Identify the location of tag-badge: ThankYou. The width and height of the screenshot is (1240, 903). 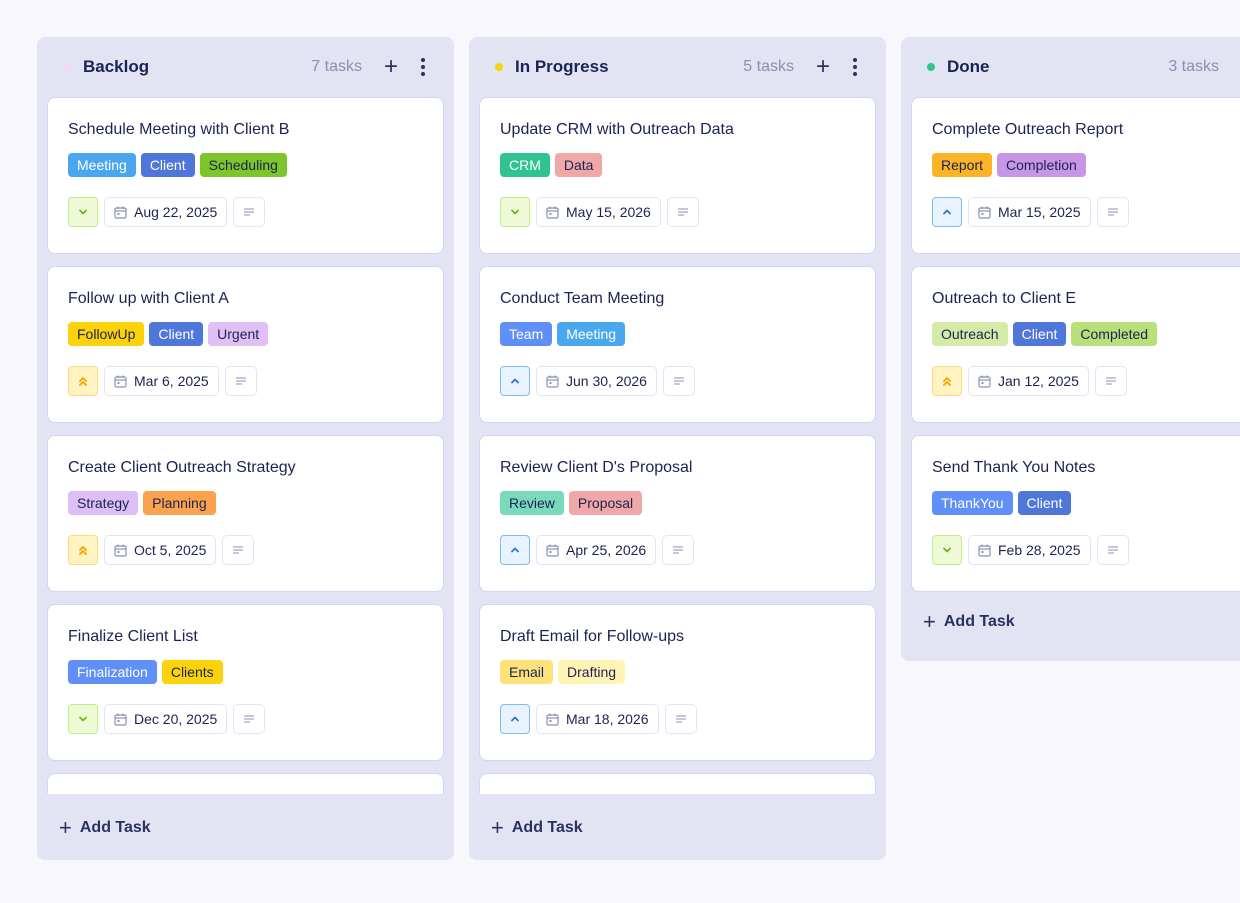
(972, 503).